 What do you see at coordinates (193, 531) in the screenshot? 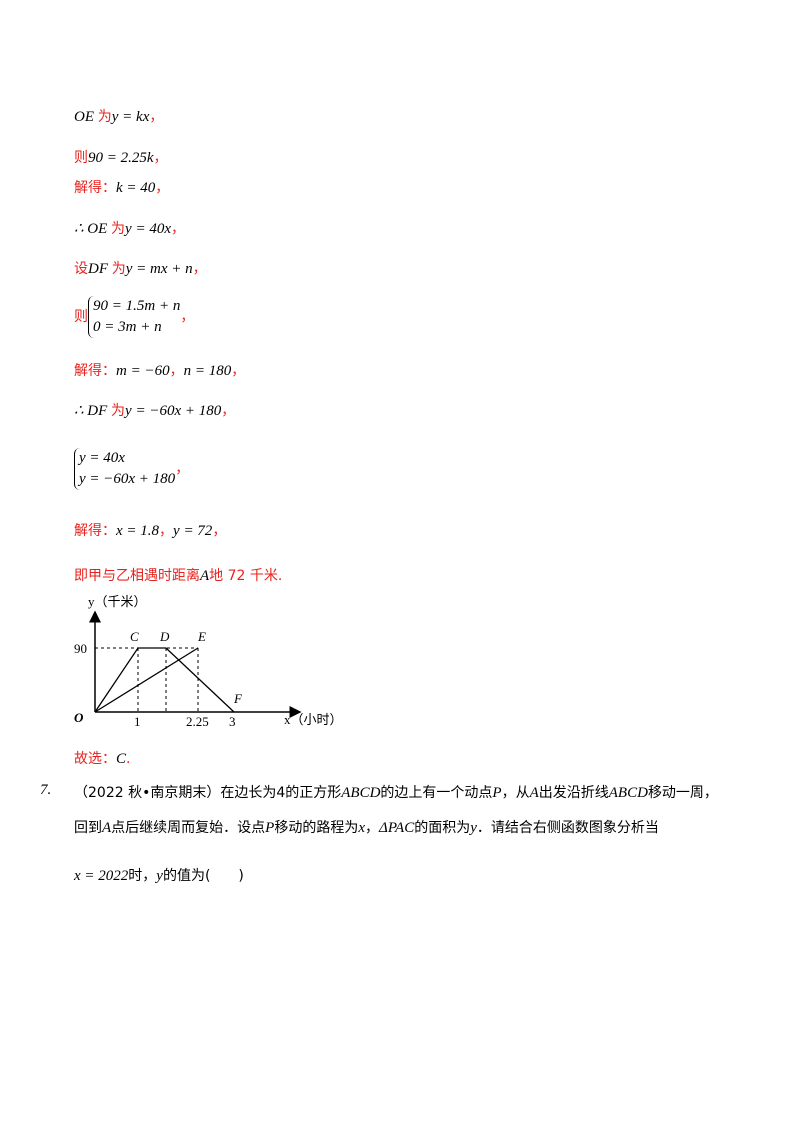
I see `math: y = 72` at bounding box center [193, 531].